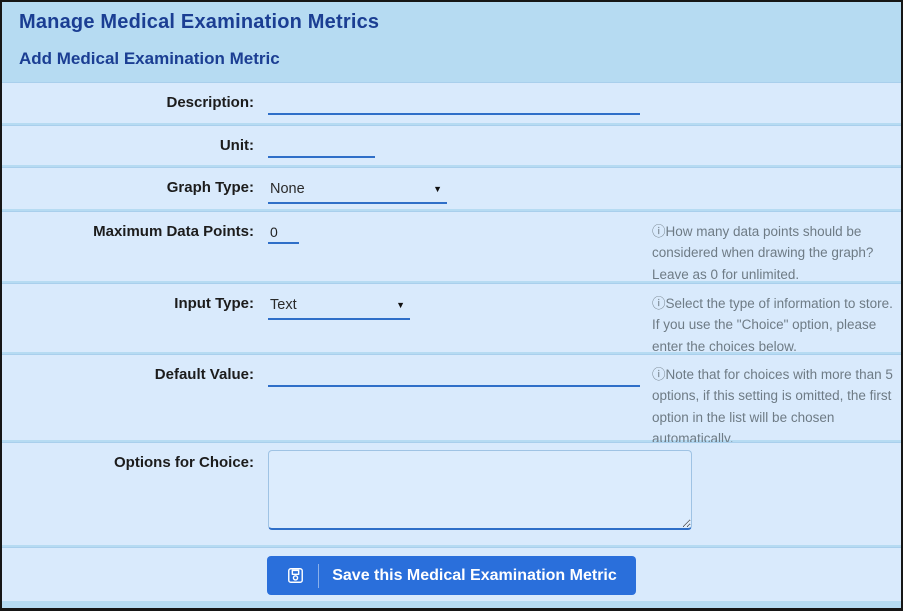 The height and width of the screenshot is (611, 903). I want to click on default-value-label: Default Value:, so click(204, 374).